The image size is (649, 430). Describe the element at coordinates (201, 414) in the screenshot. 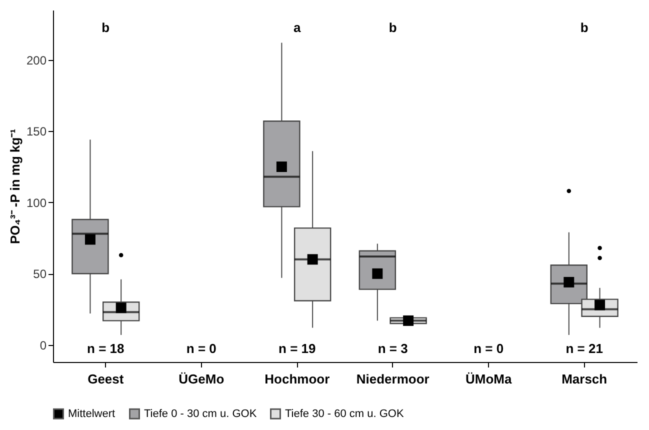

I see `legend-label: Tiefe 0 - 30 cm u. GOK` at that location.